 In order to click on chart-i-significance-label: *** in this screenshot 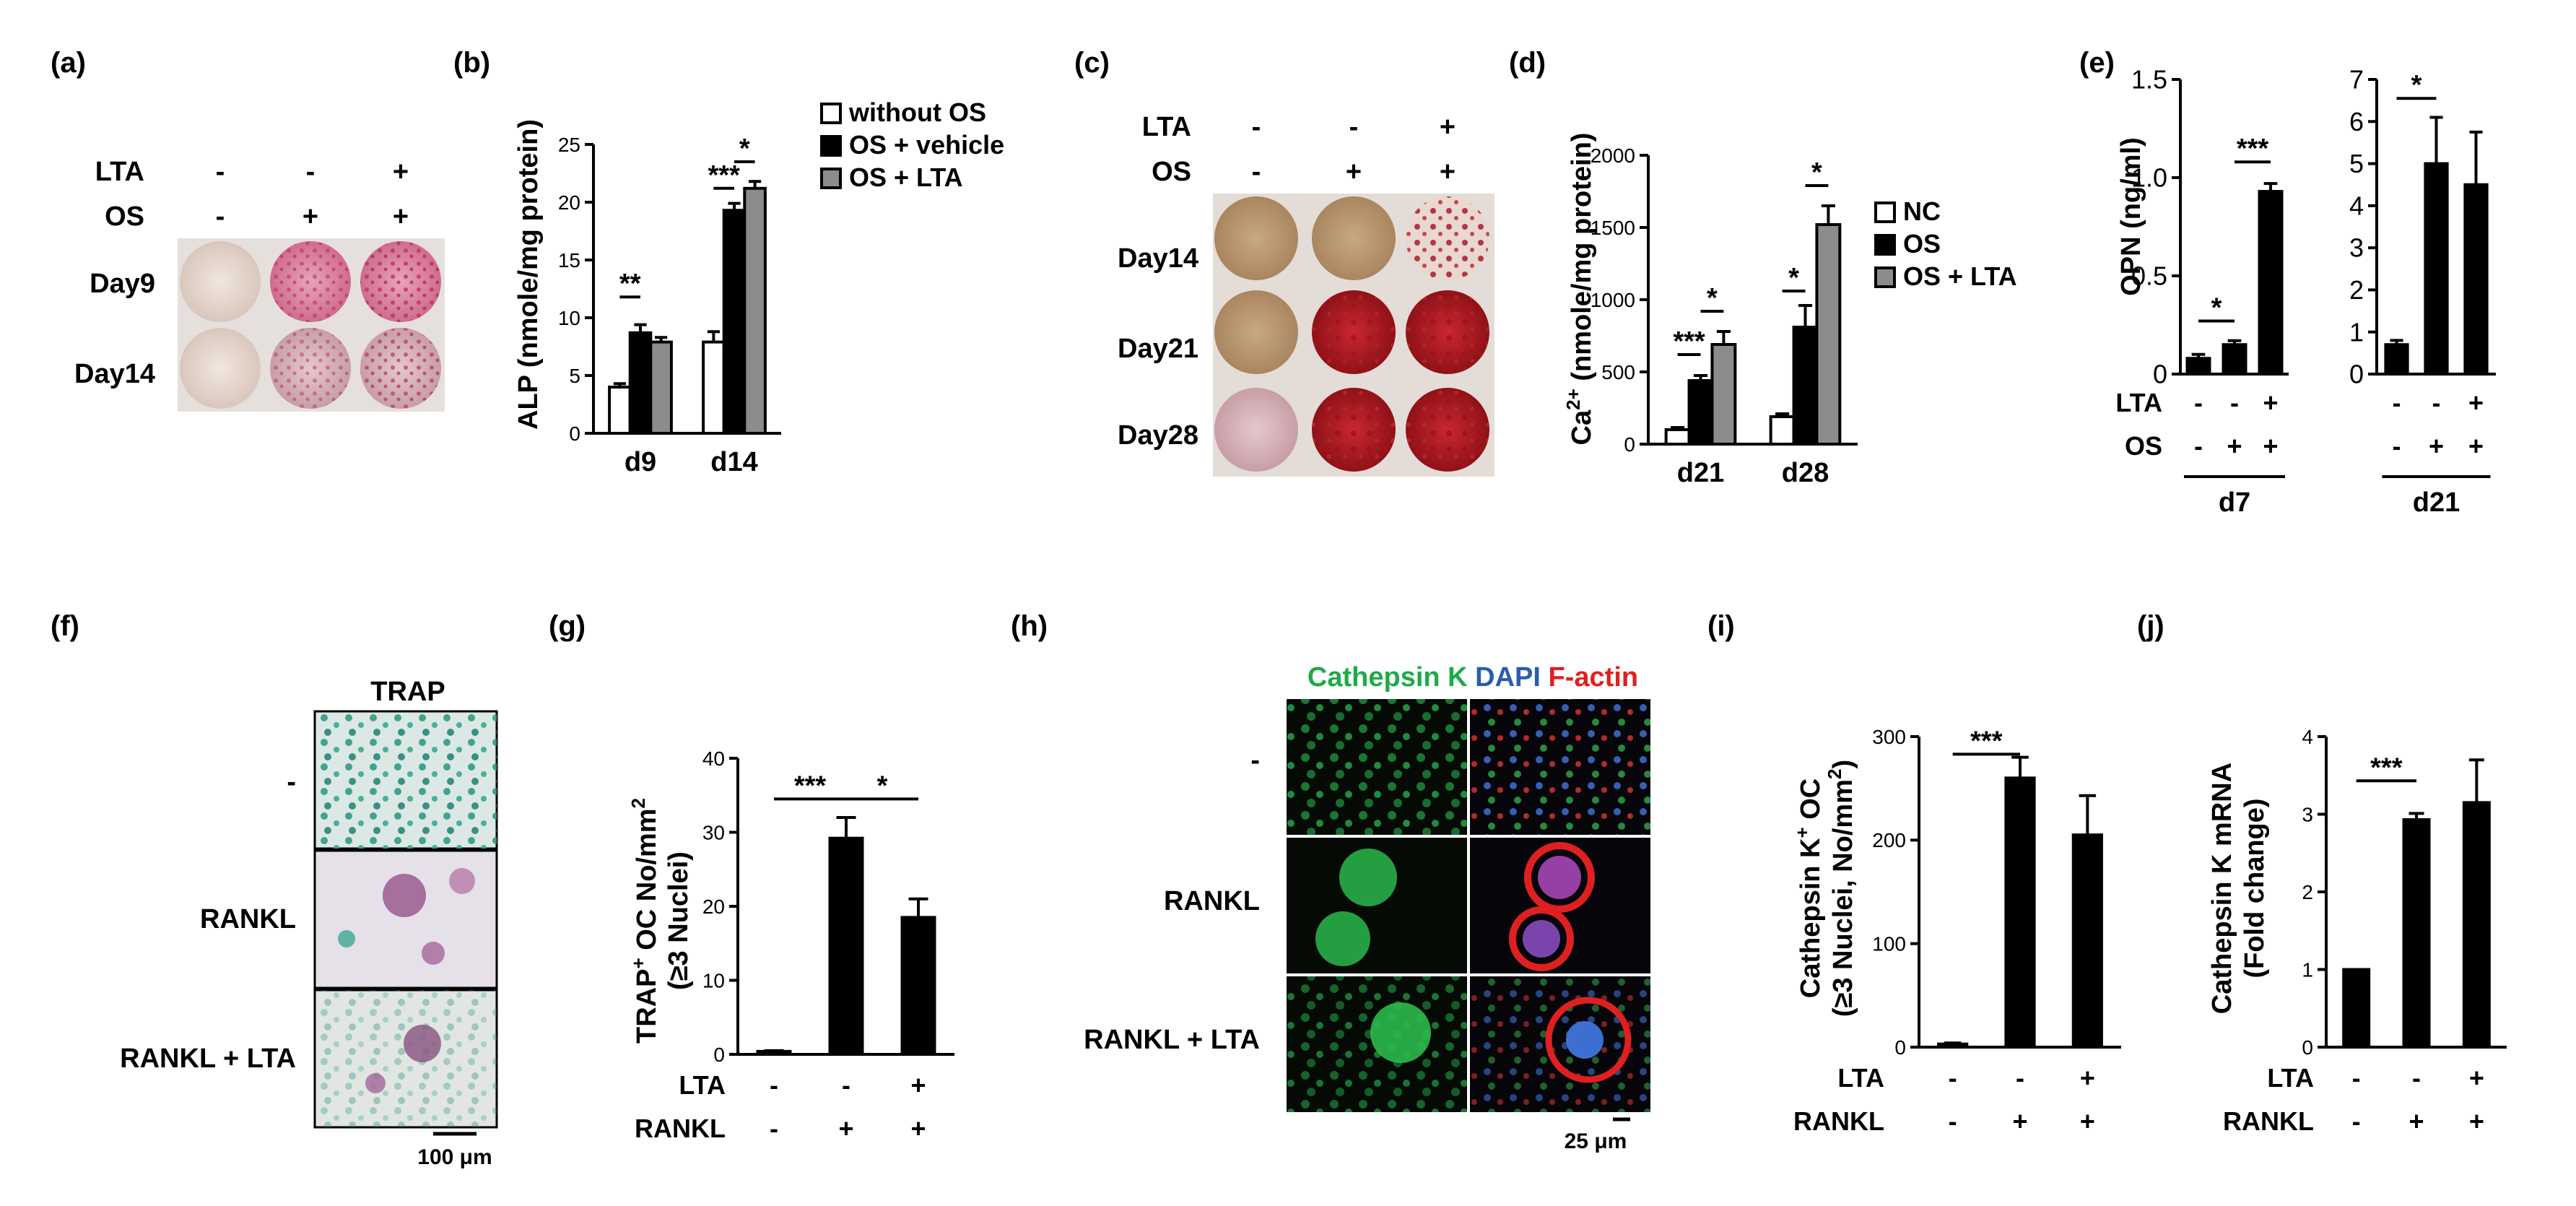, I will do `click(1986, 741)`.